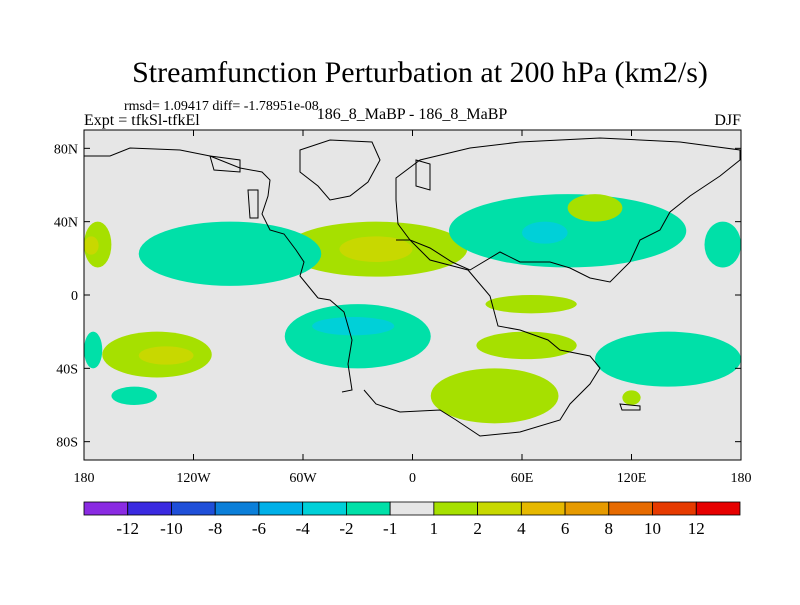  Describe the element at coordinates (93, 350) in the screenshot. I see `contour-region-dateline-sh-negative` at that location.